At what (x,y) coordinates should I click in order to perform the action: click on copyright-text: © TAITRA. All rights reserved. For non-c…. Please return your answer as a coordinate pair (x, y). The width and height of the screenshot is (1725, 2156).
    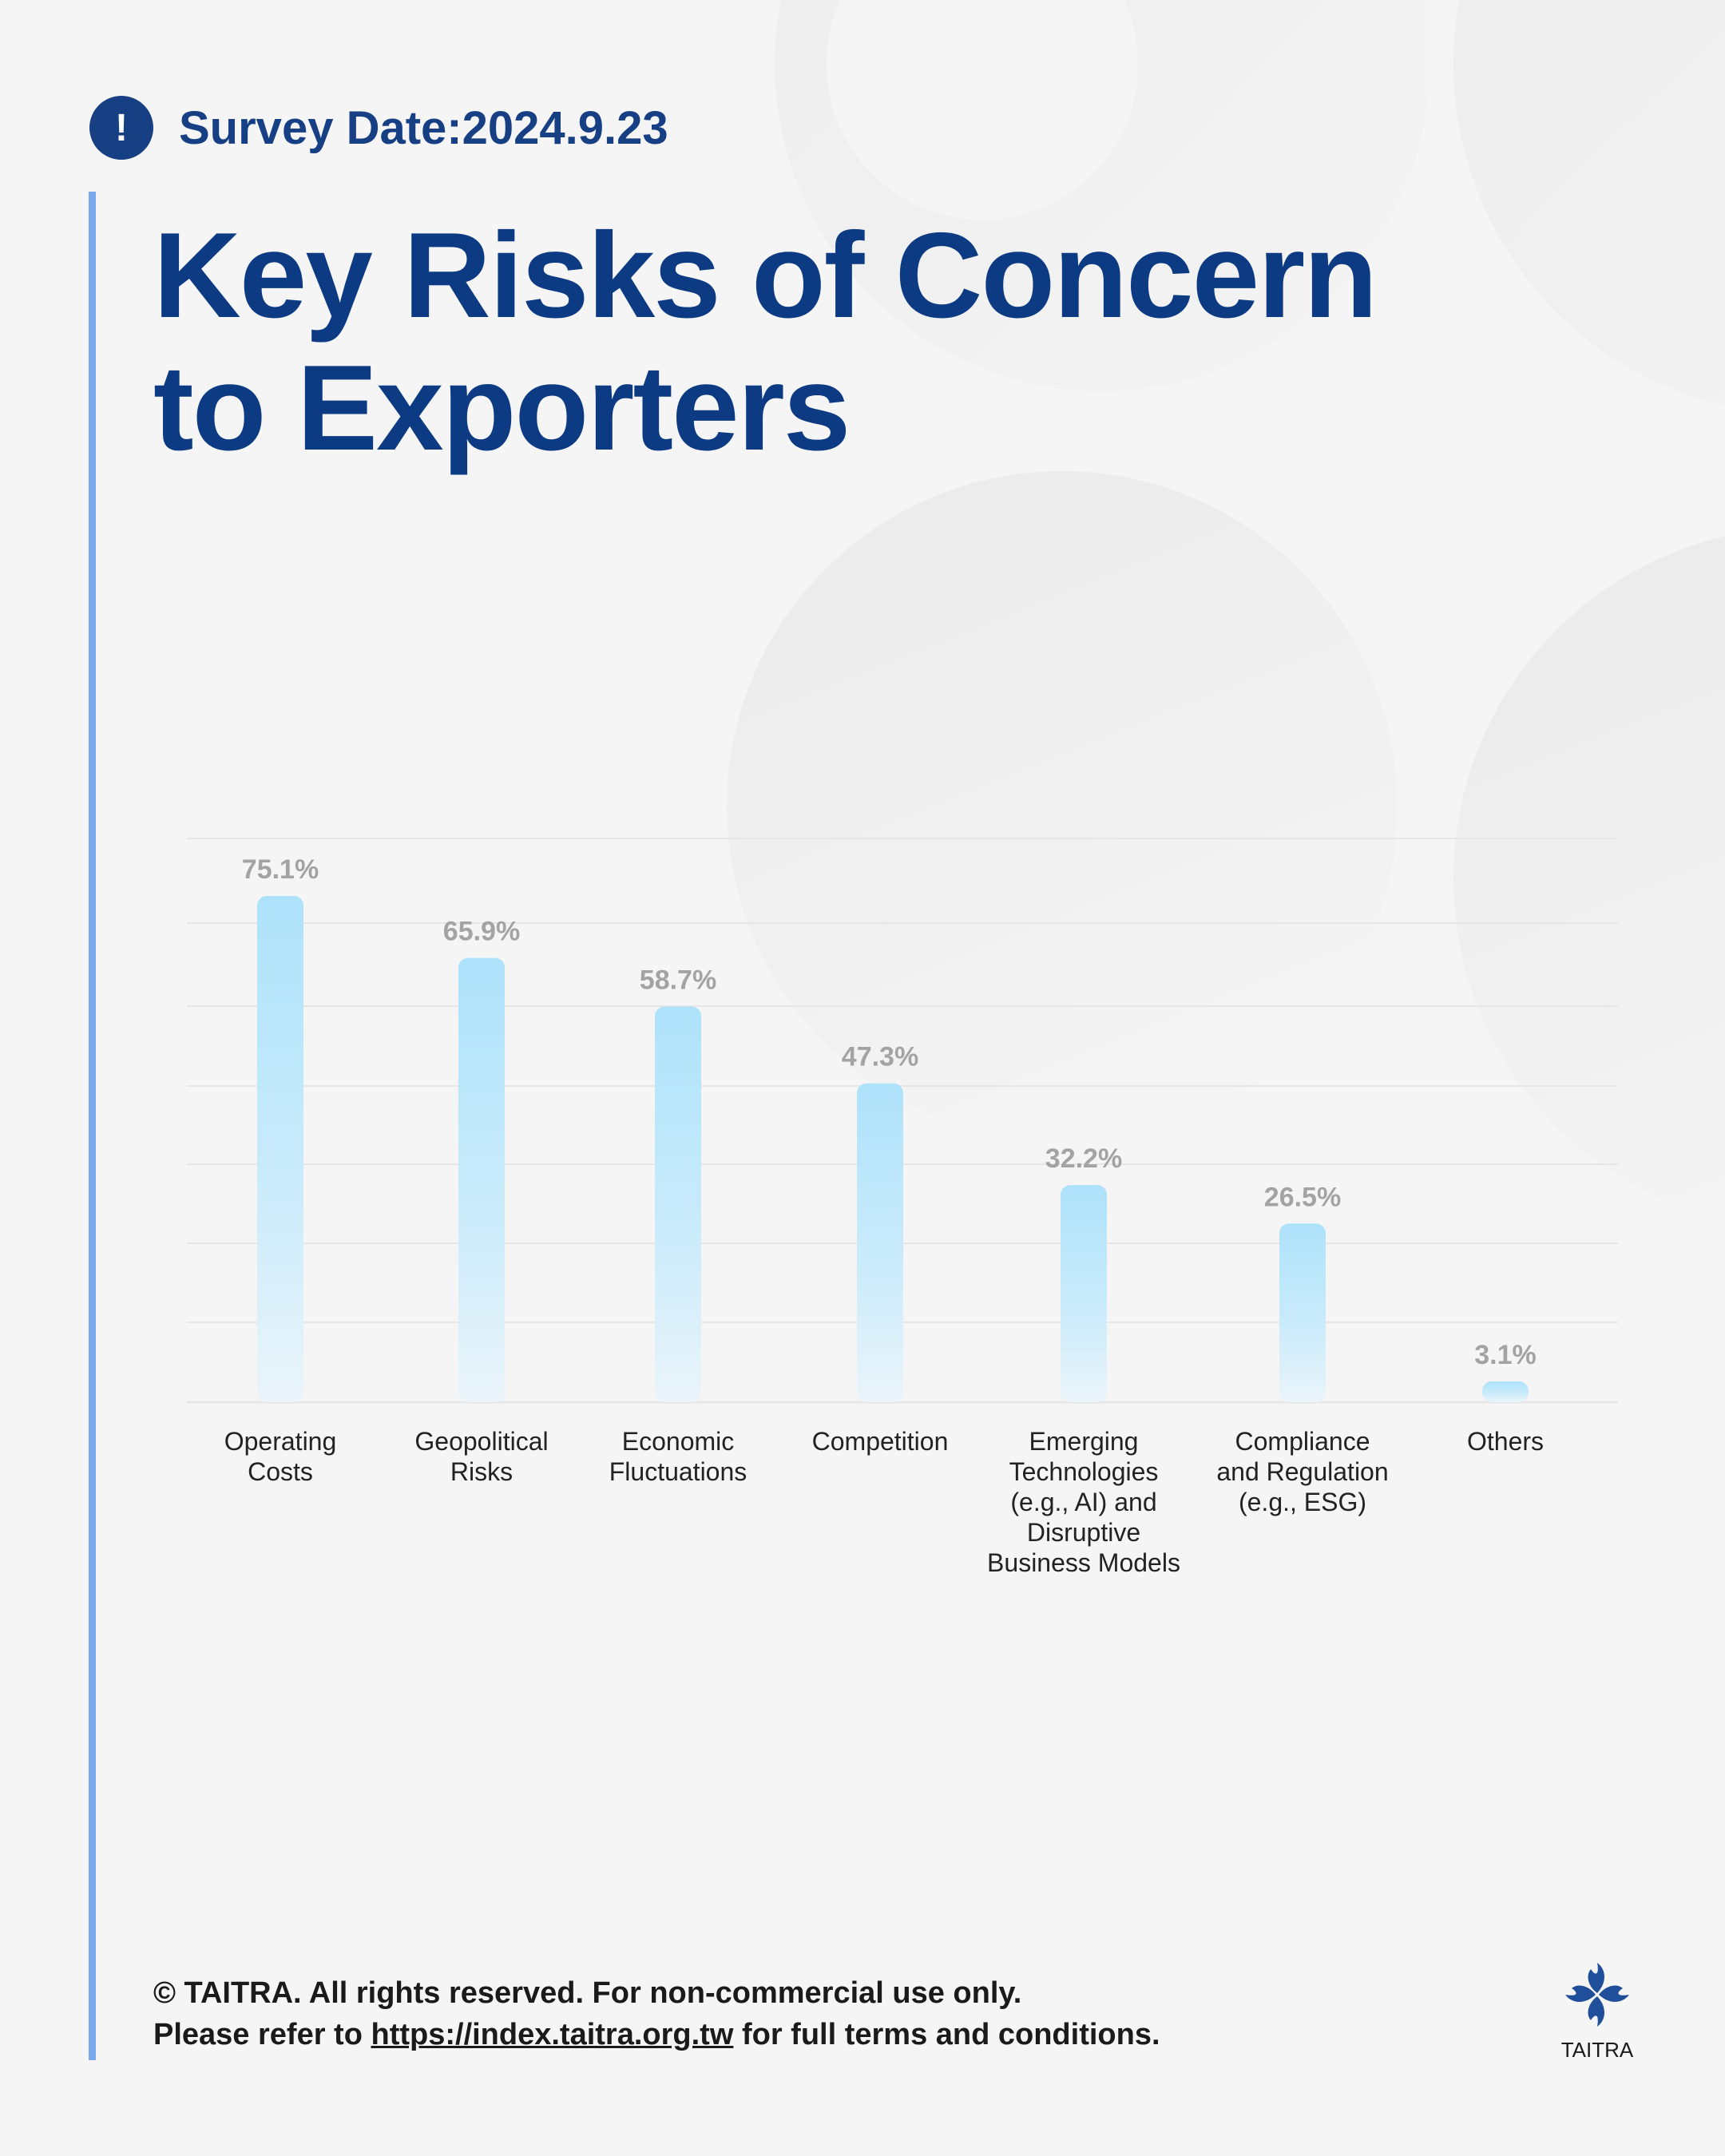
    Looking at the image, I should click on (587, 1993).